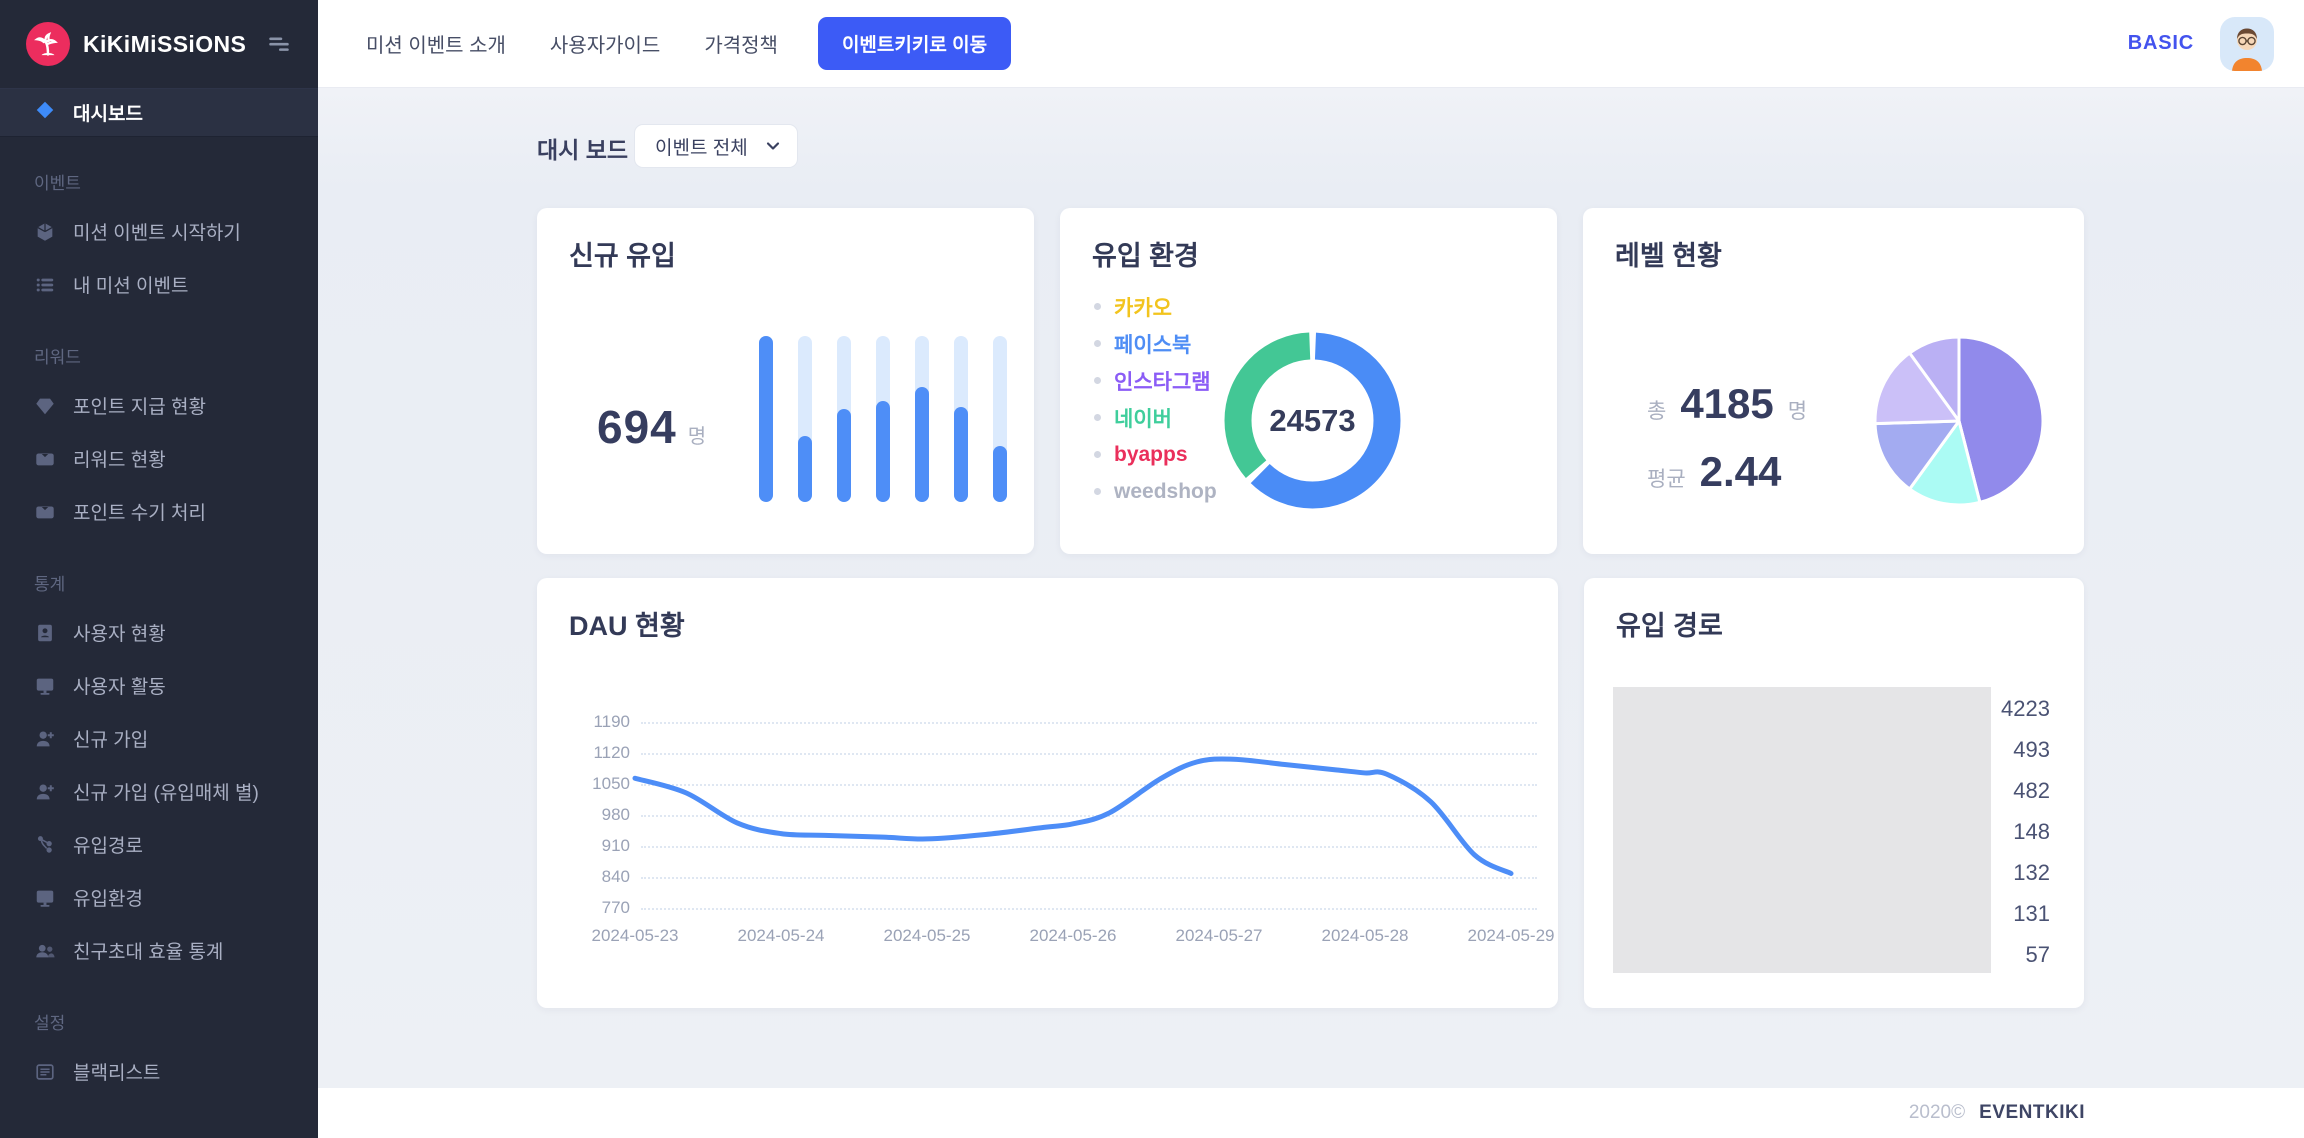 This screenshot has height=1138, width=2304. I want to click on sidebar-item: 친구초대 효율 통계, so click(159, 950).